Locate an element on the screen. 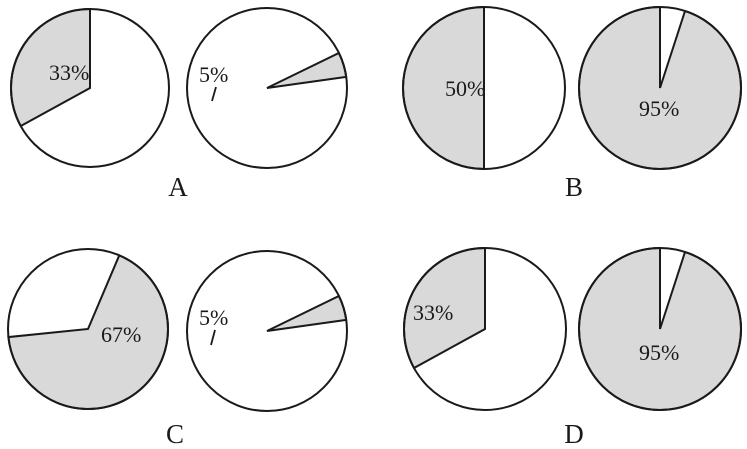 This screenshot has height=449, width=747. option-letter: A is located at coordinates (178, 187).